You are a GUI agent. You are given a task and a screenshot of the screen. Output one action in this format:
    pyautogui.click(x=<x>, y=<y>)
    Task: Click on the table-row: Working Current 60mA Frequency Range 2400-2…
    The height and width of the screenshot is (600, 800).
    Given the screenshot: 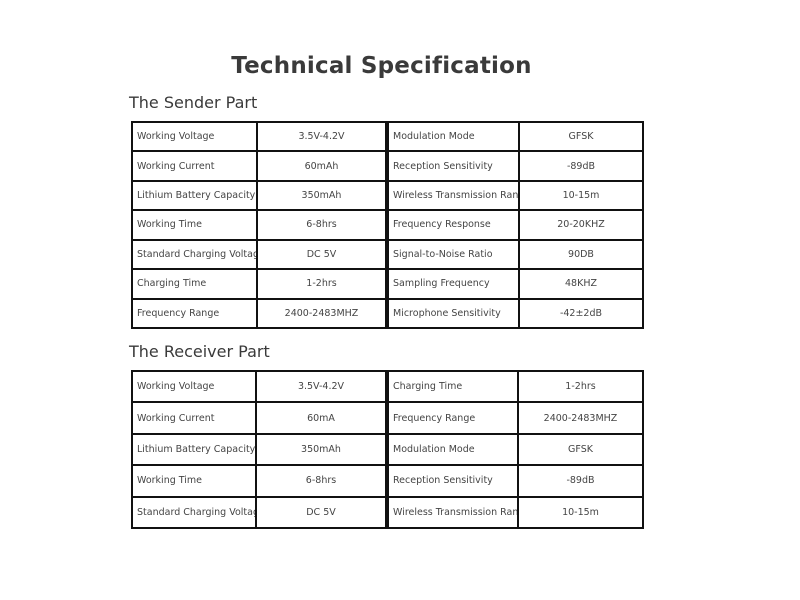 What is the action you would take?
    pyautogui.click(x=387, y=418)
    